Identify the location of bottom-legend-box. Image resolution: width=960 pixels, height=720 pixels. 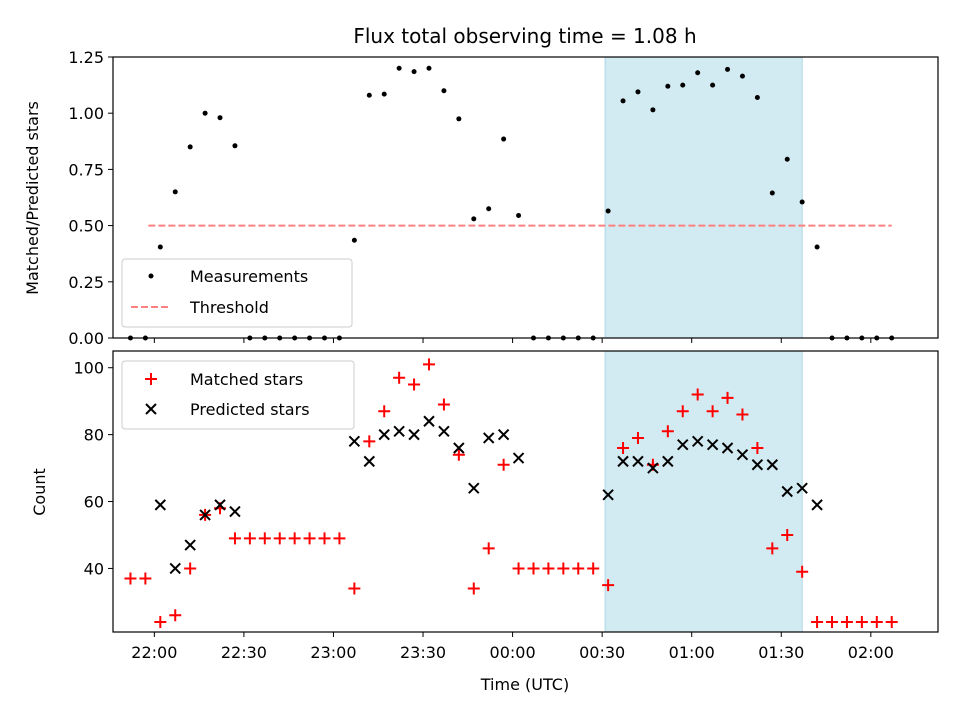
(238, 395).